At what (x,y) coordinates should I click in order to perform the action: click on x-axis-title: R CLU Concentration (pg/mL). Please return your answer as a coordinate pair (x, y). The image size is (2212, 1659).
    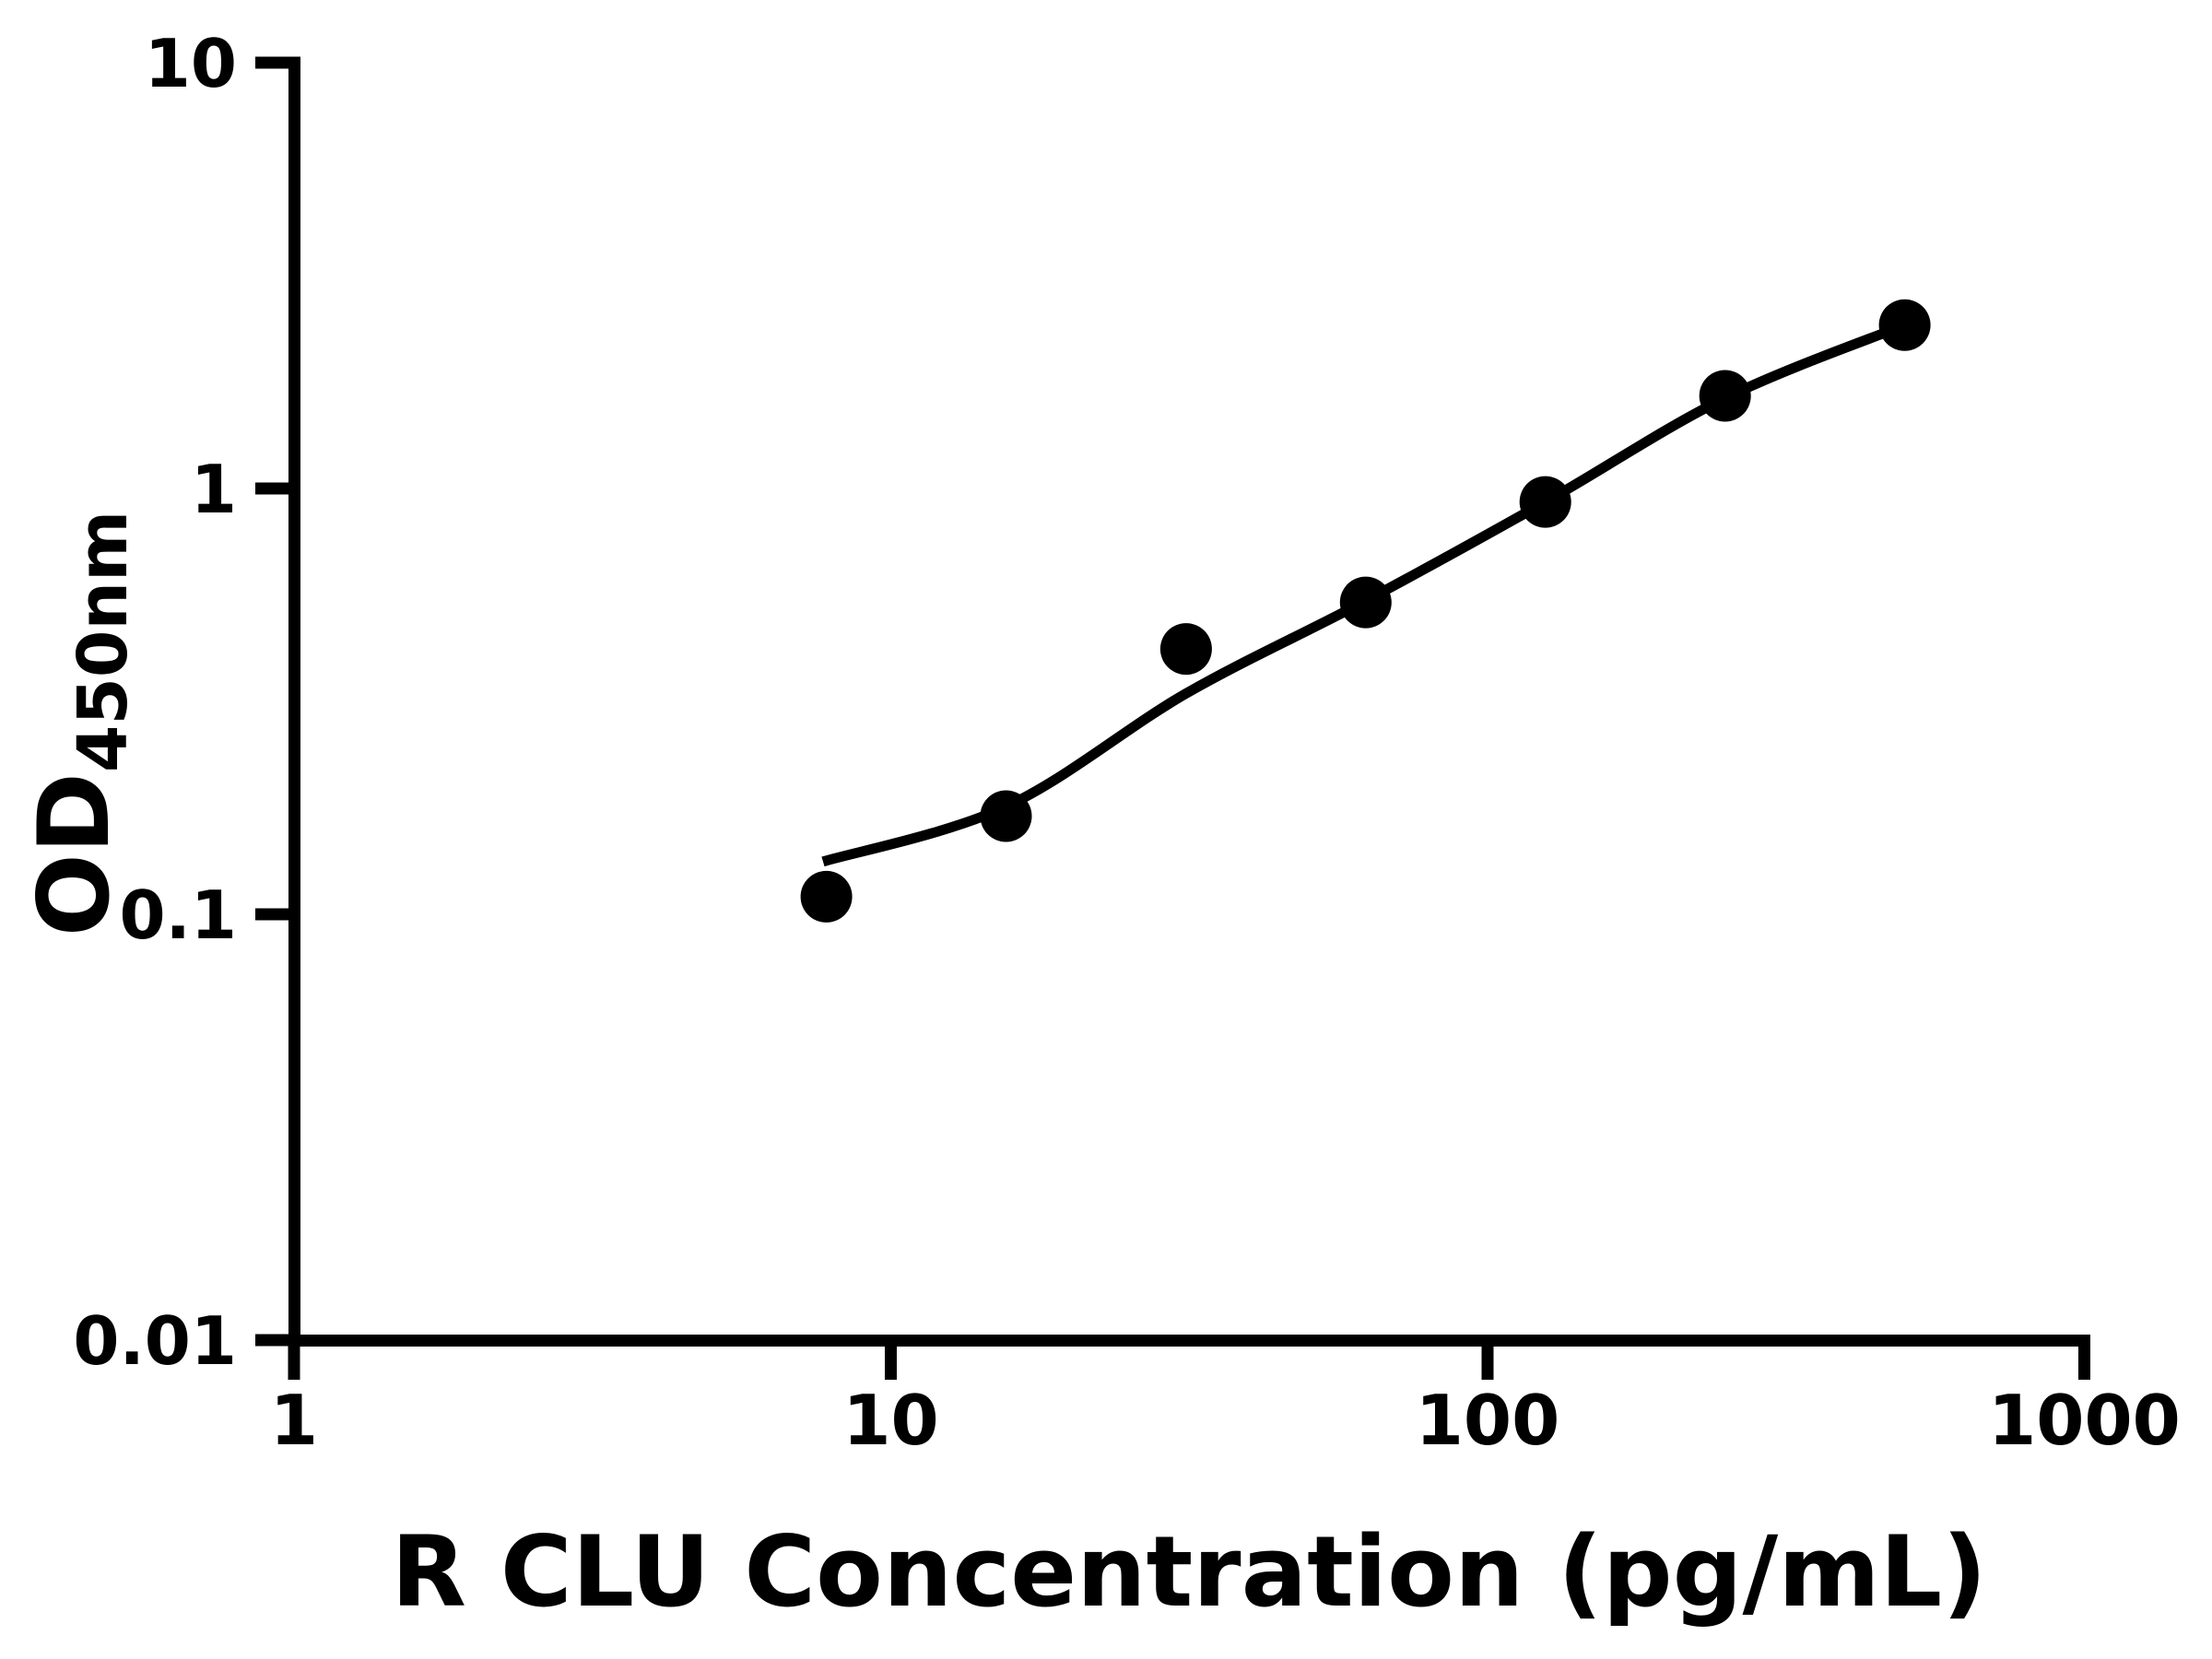
    Looking at the image, I should click on (1188, 1572).